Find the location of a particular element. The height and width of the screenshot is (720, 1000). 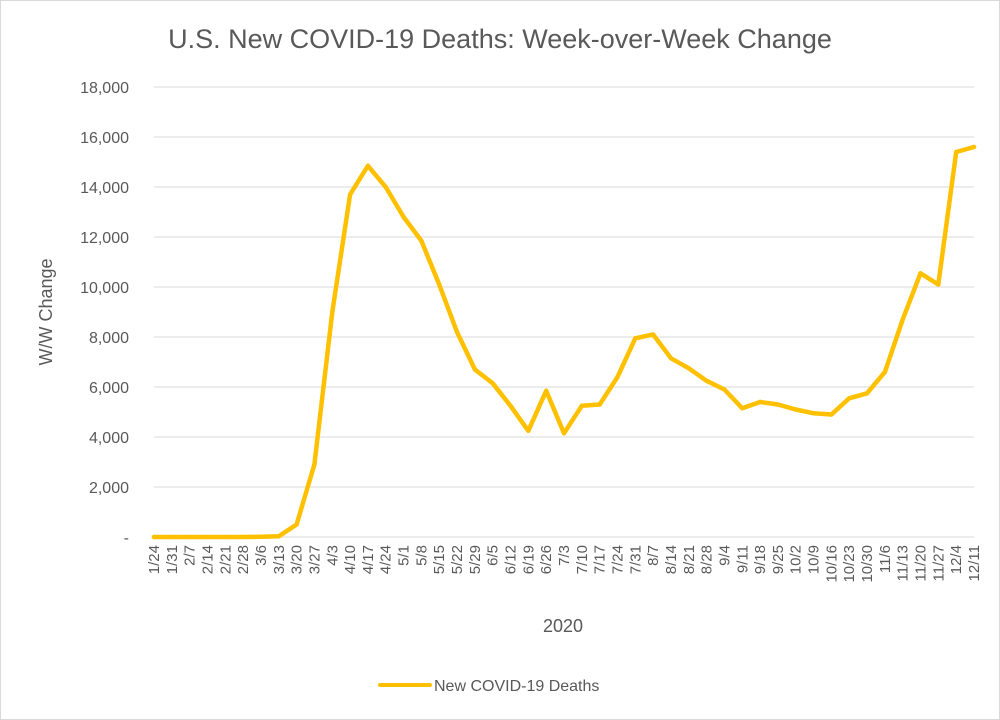

x-tick-label: 5/15 is located at coordinates (439, 559).